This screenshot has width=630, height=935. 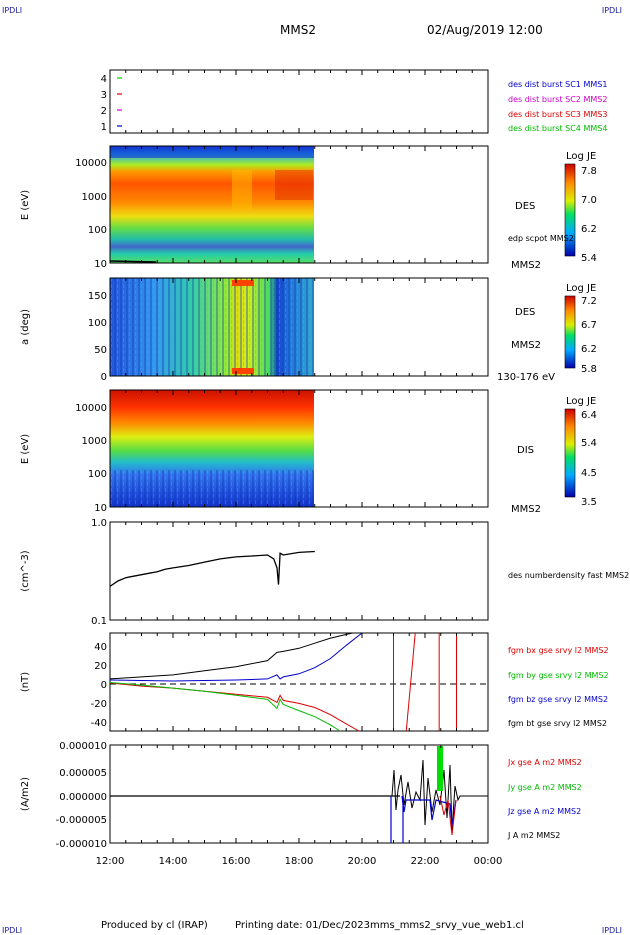 I want to click on des-energy-label: DES, so click(x=525, y=206).